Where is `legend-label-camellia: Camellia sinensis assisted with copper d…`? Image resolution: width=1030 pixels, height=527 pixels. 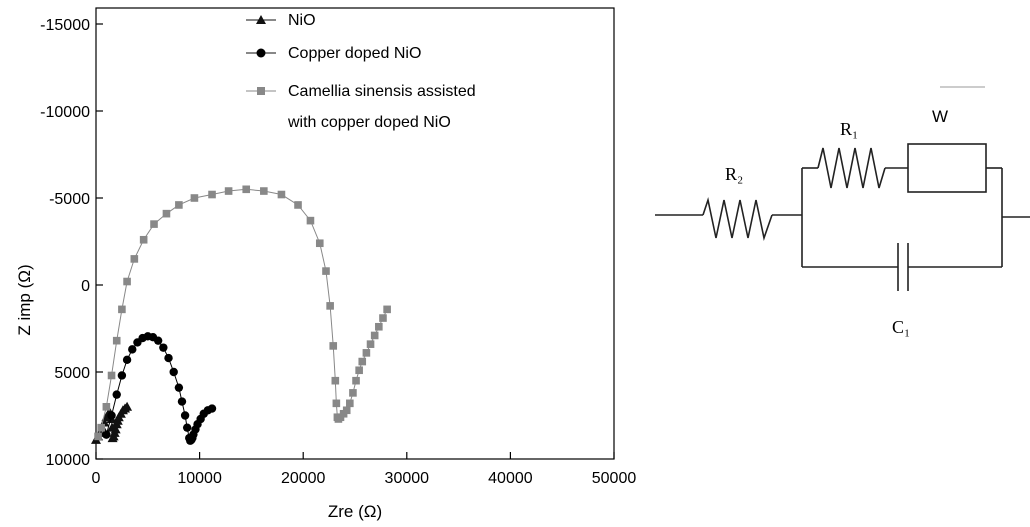
legend-label-camellia: Camellia sinensis assisted with copper d… is located at coordinates (383, 107).